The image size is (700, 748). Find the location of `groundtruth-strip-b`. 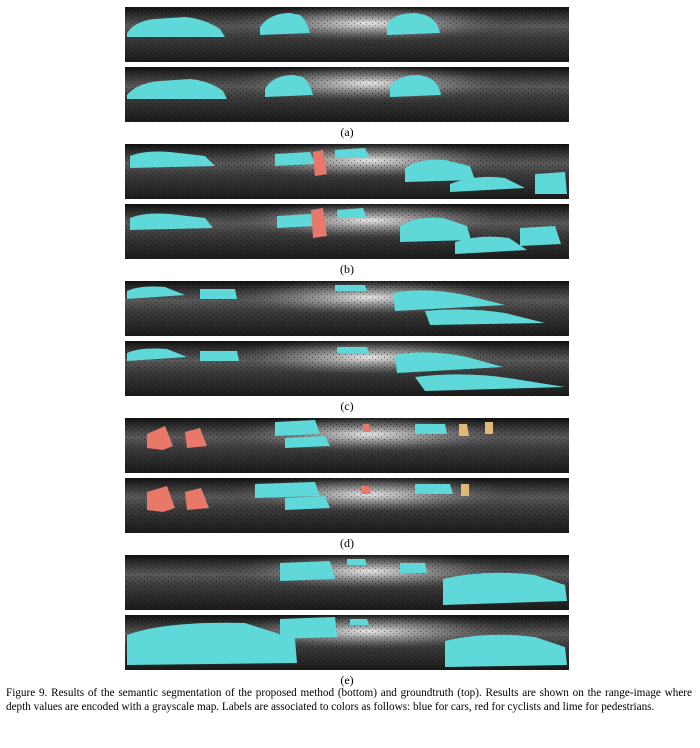

groundtruth-strip-b is located at coordinates (347, 171).